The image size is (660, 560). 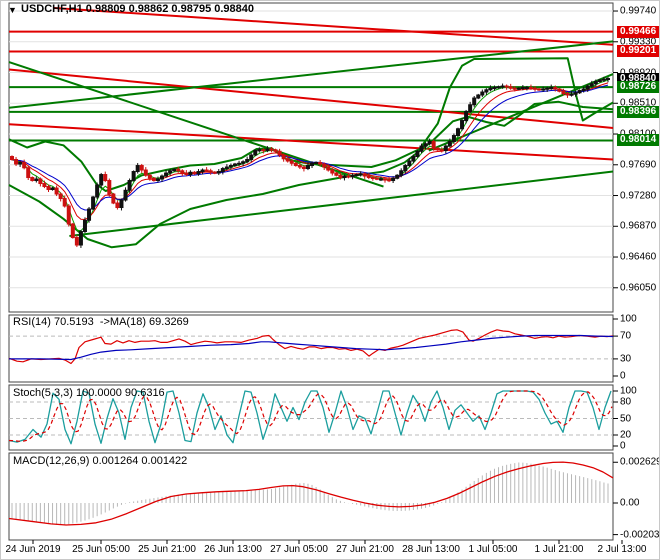 I want to click on time-axis-label: 25 Jun 21:00, so click(x=167, y=549).